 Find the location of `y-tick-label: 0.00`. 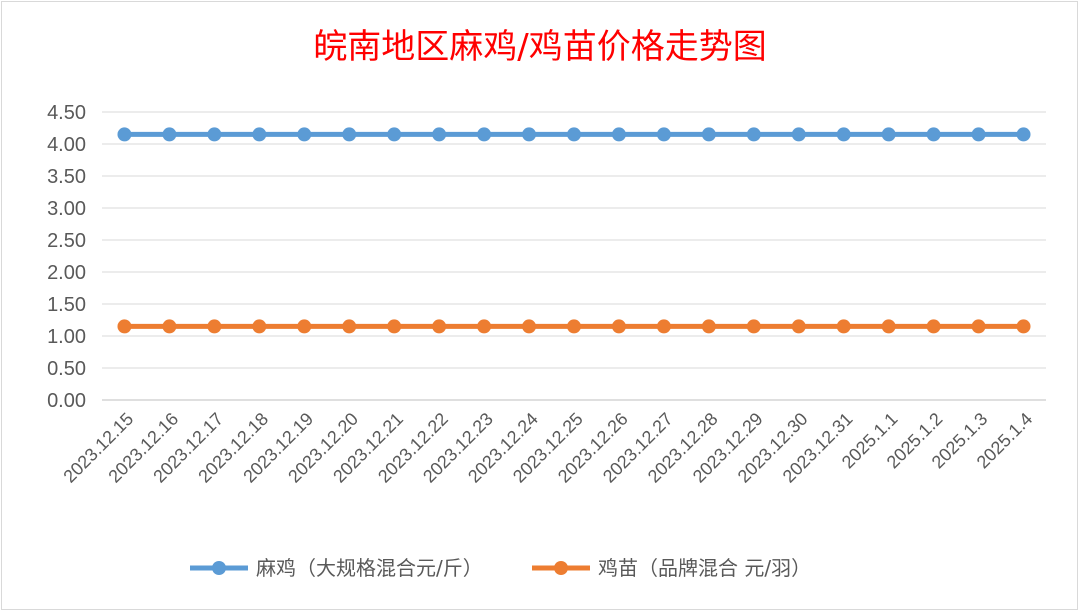

y-tick-label: 0.00 is located at coordinates (66, 401).